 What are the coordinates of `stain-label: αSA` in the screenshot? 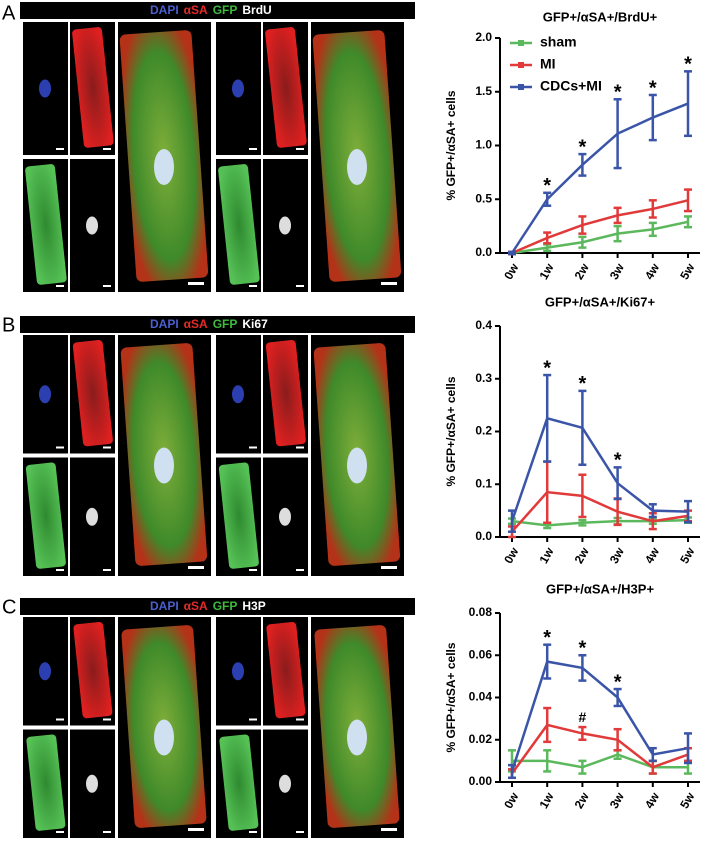 It's located at (196, 606).